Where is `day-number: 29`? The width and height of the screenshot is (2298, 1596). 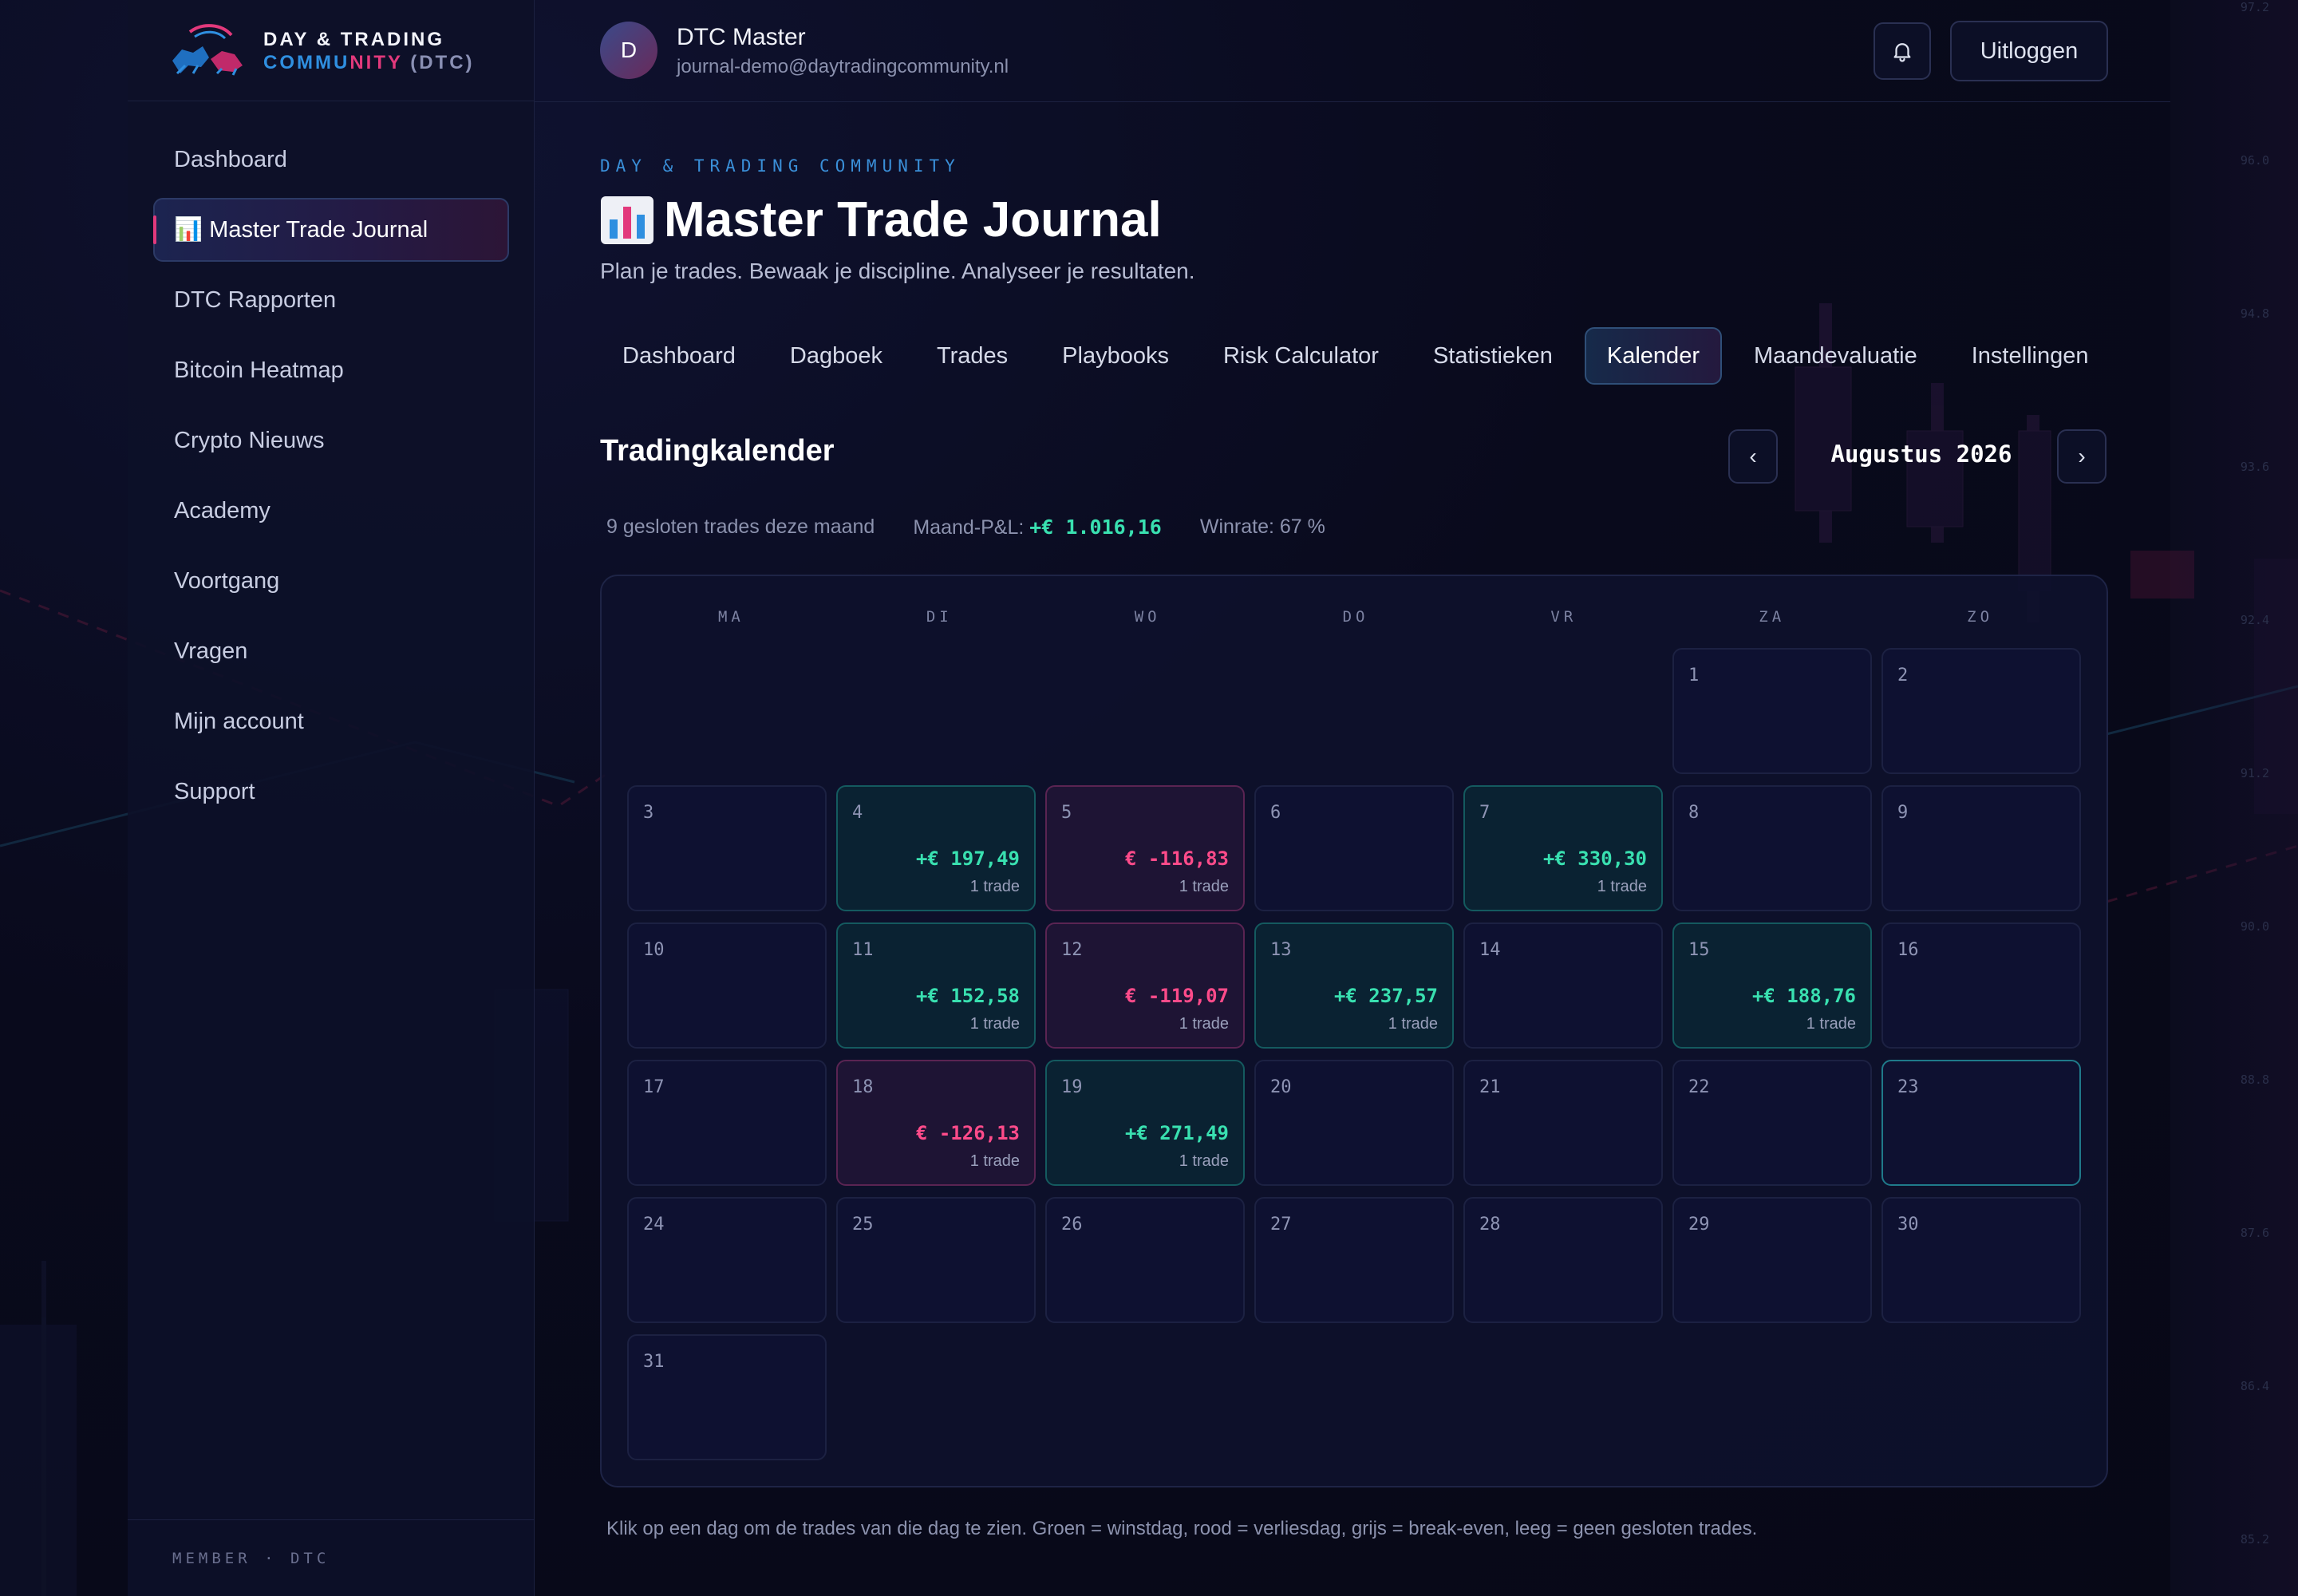
day-number: 29 is located at coordinates (1699, 1225).